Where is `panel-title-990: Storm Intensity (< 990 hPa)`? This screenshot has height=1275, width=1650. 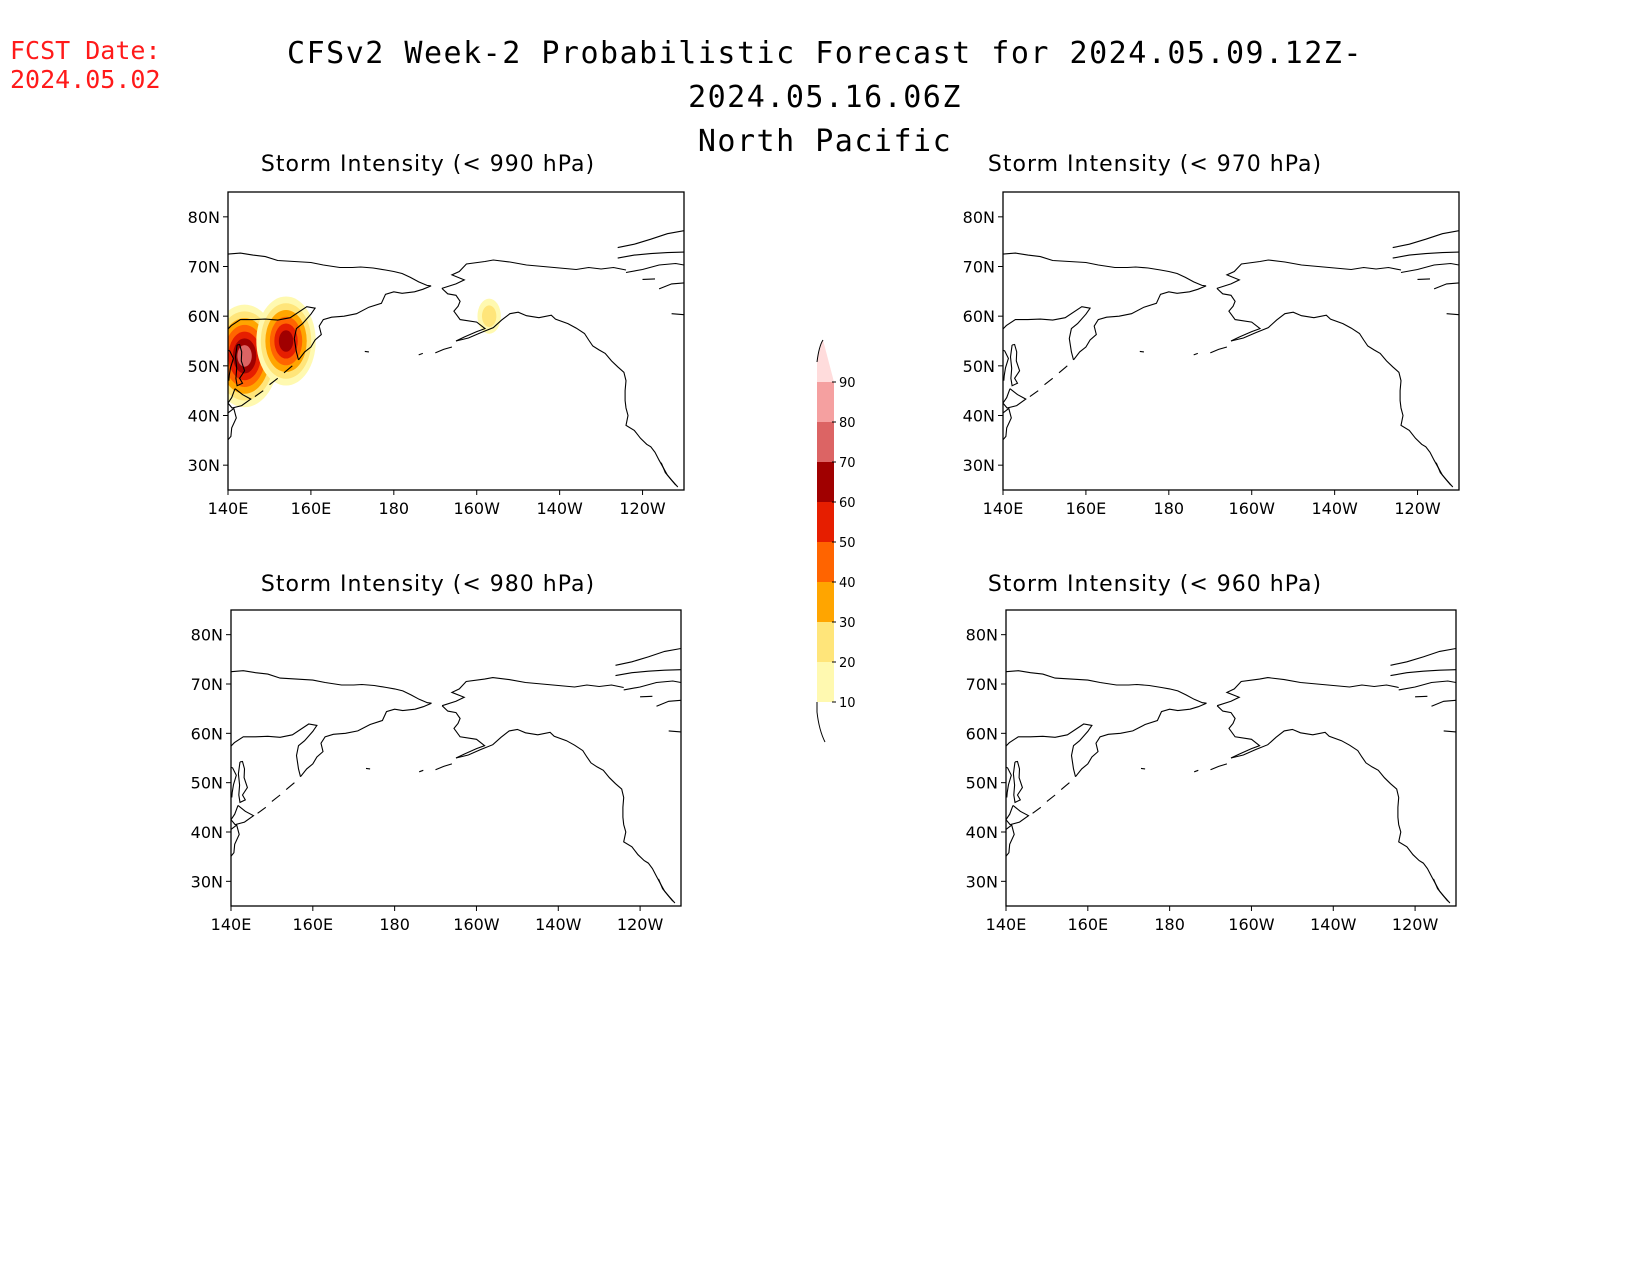
panel-title-990: Storm Intensity (< 990 hPa) is located at coordinates (428, 164).